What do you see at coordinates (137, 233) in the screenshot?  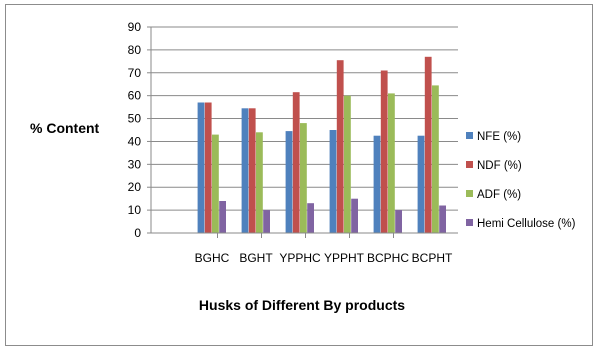 I see `y-tick-label: 0` at bounding box center [137, 233].